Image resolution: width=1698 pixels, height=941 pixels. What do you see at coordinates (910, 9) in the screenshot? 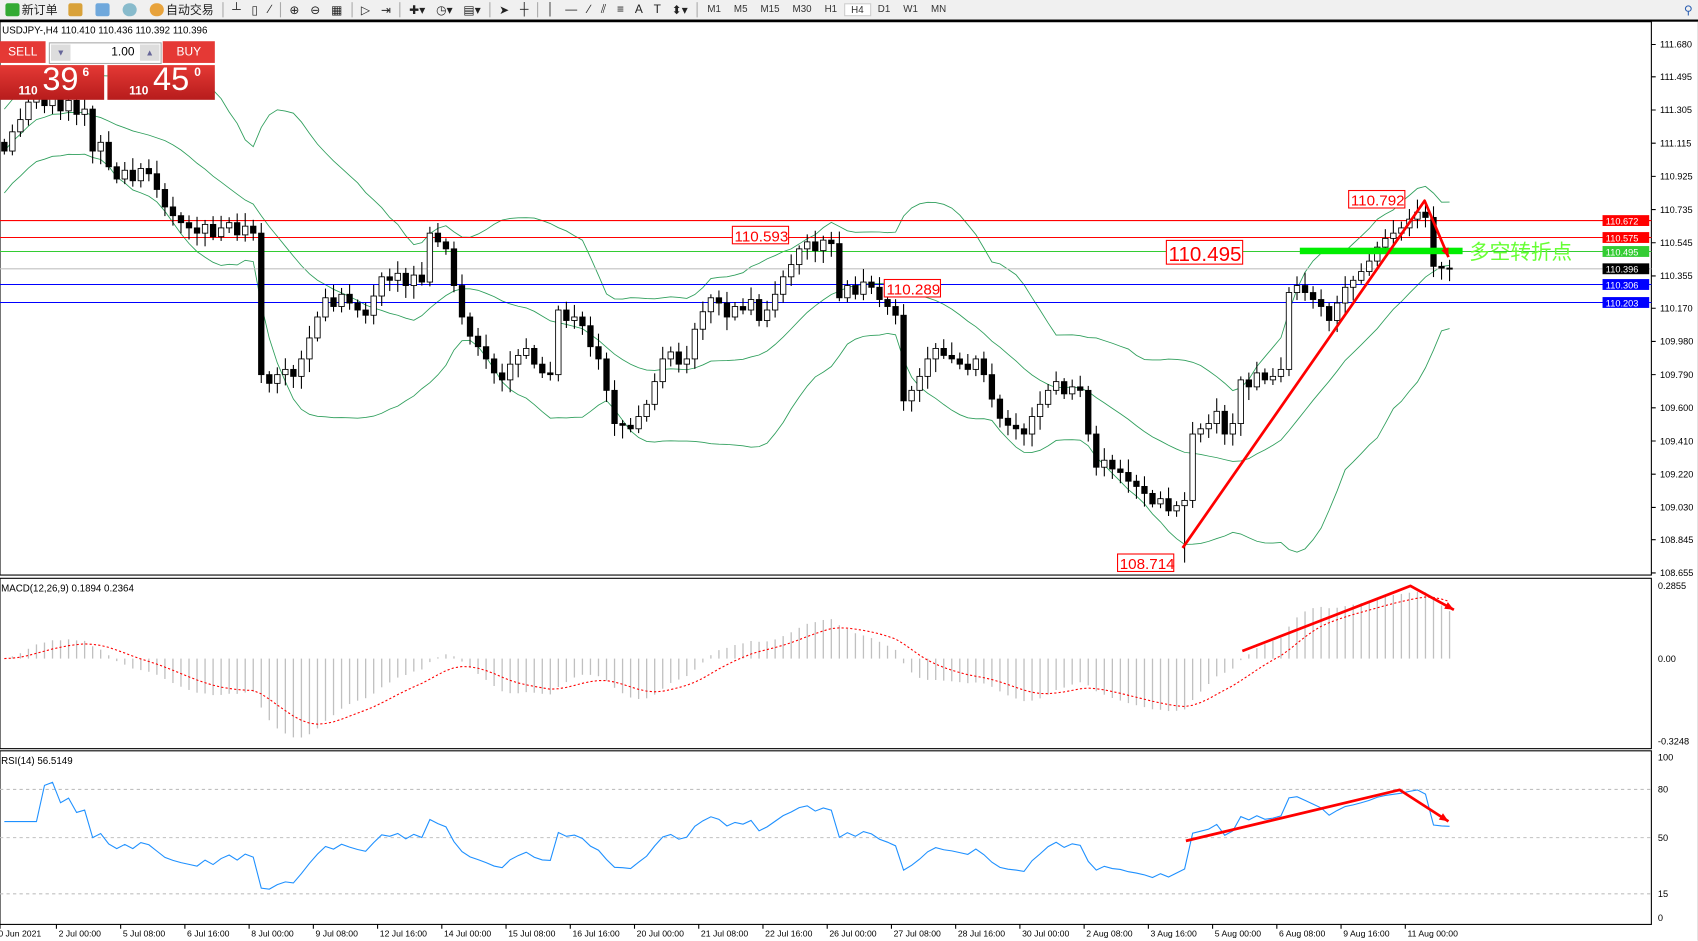
I see `timeframe-w1: W1` at bounding box center [910, 9].